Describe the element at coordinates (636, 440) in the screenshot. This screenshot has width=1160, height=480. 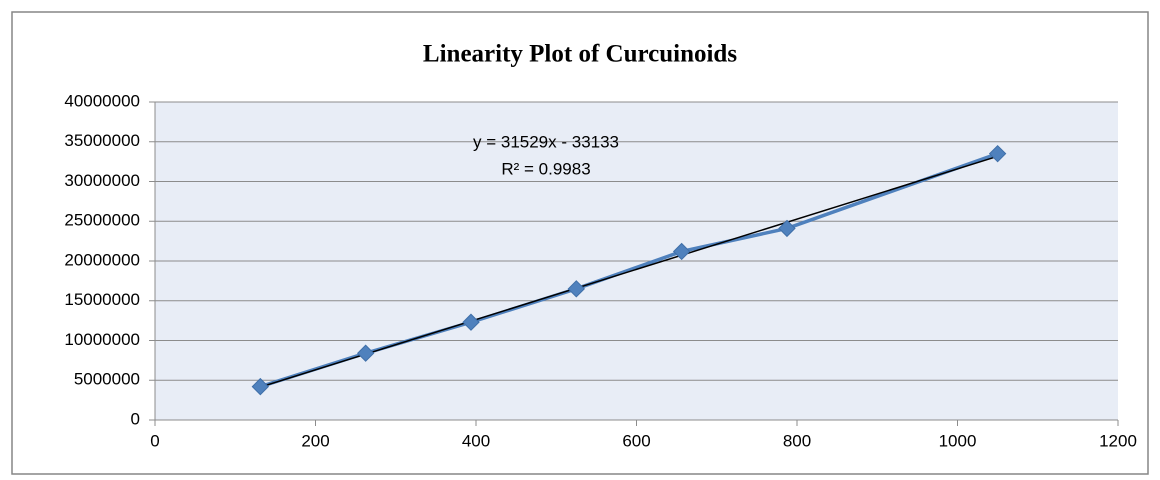
I see `x-tick-label: 600` at that location.